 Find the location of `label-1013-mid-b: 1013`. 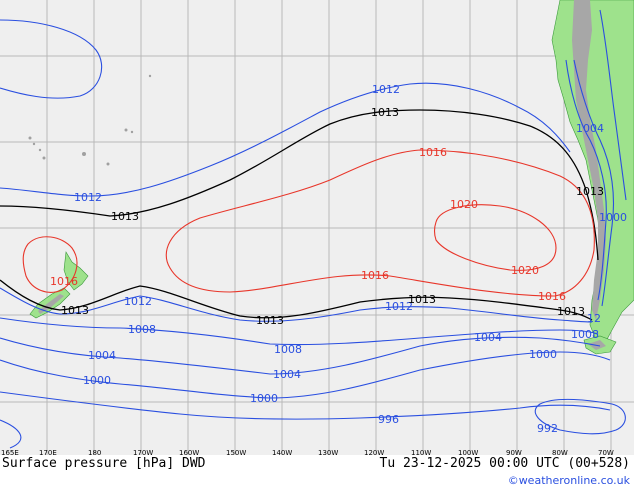

label-1013-mid-b: 1013 is located at coordinates (270, 320).